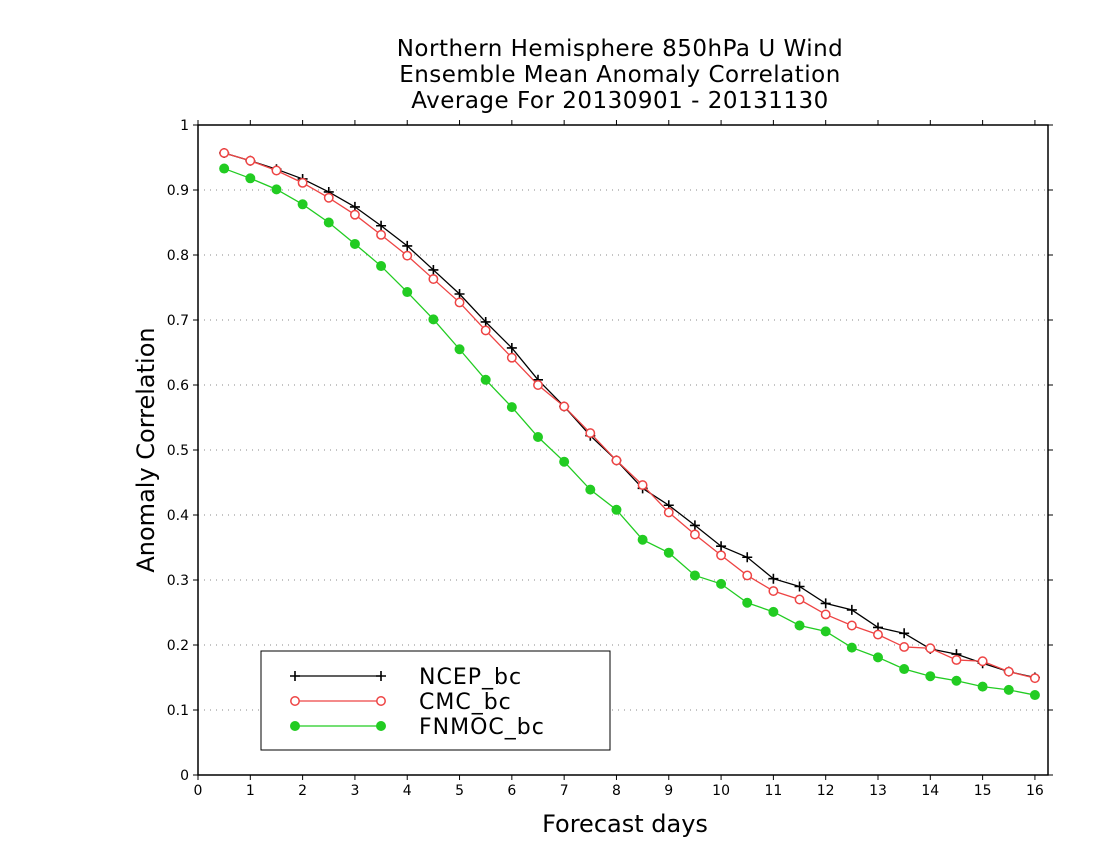  What do you see at coordinates (459, 791) in the screenshot?
I see `x-tick-label: 5` at bounding box center [459, 791].